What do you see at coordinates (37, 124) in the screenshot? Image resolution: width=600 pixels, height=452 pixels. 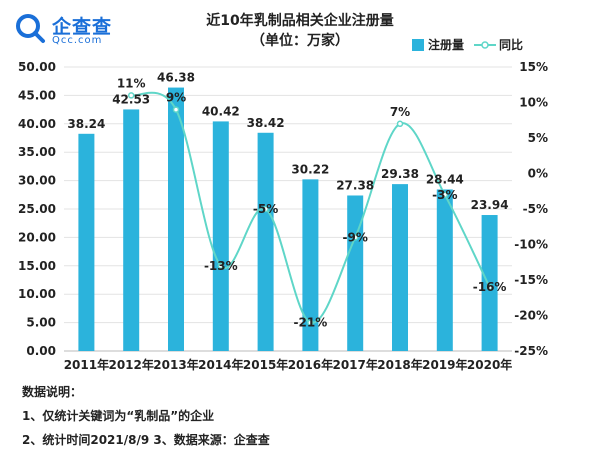 I see `y-left-tick-label: 40.00` at bounding box center [37, 124].